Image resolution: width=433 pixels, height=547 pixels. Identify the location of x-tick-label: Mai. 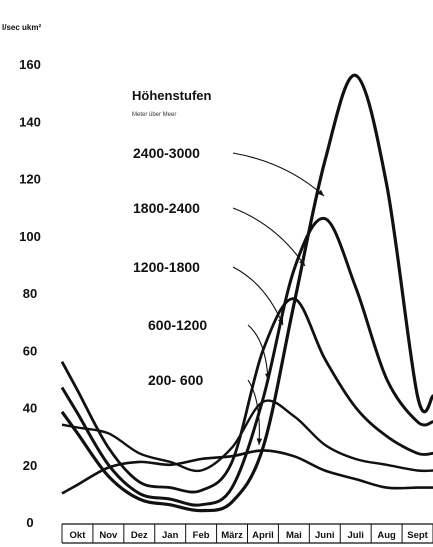
(294, 535).